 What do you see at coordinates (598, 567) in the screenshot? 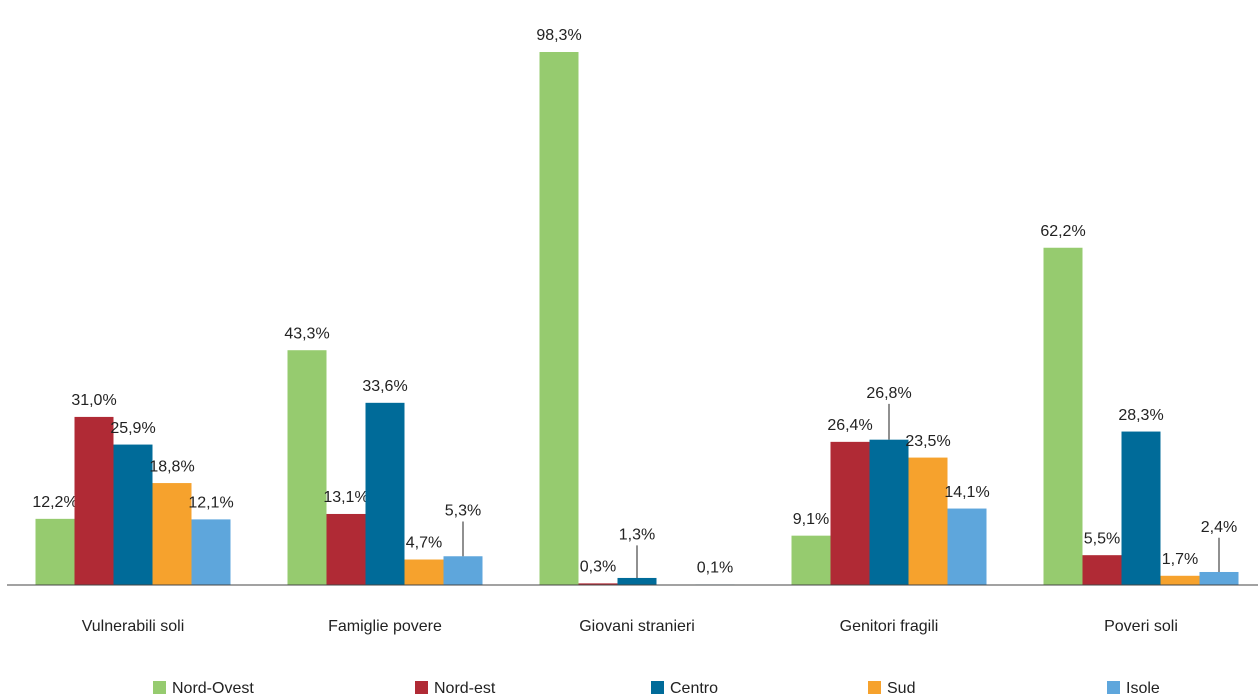
I see `data-label: 0,3%` at bounding box center [598, 567].